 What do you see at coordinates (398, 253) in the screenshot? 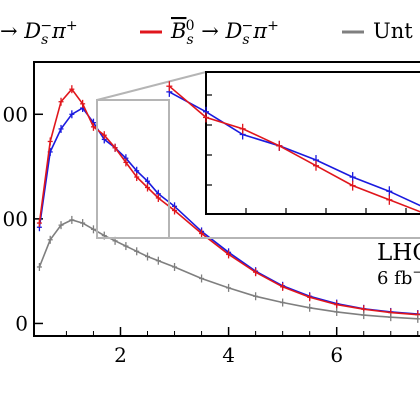
I see `experiment-name: LHC` at bounding box center [398, 253].